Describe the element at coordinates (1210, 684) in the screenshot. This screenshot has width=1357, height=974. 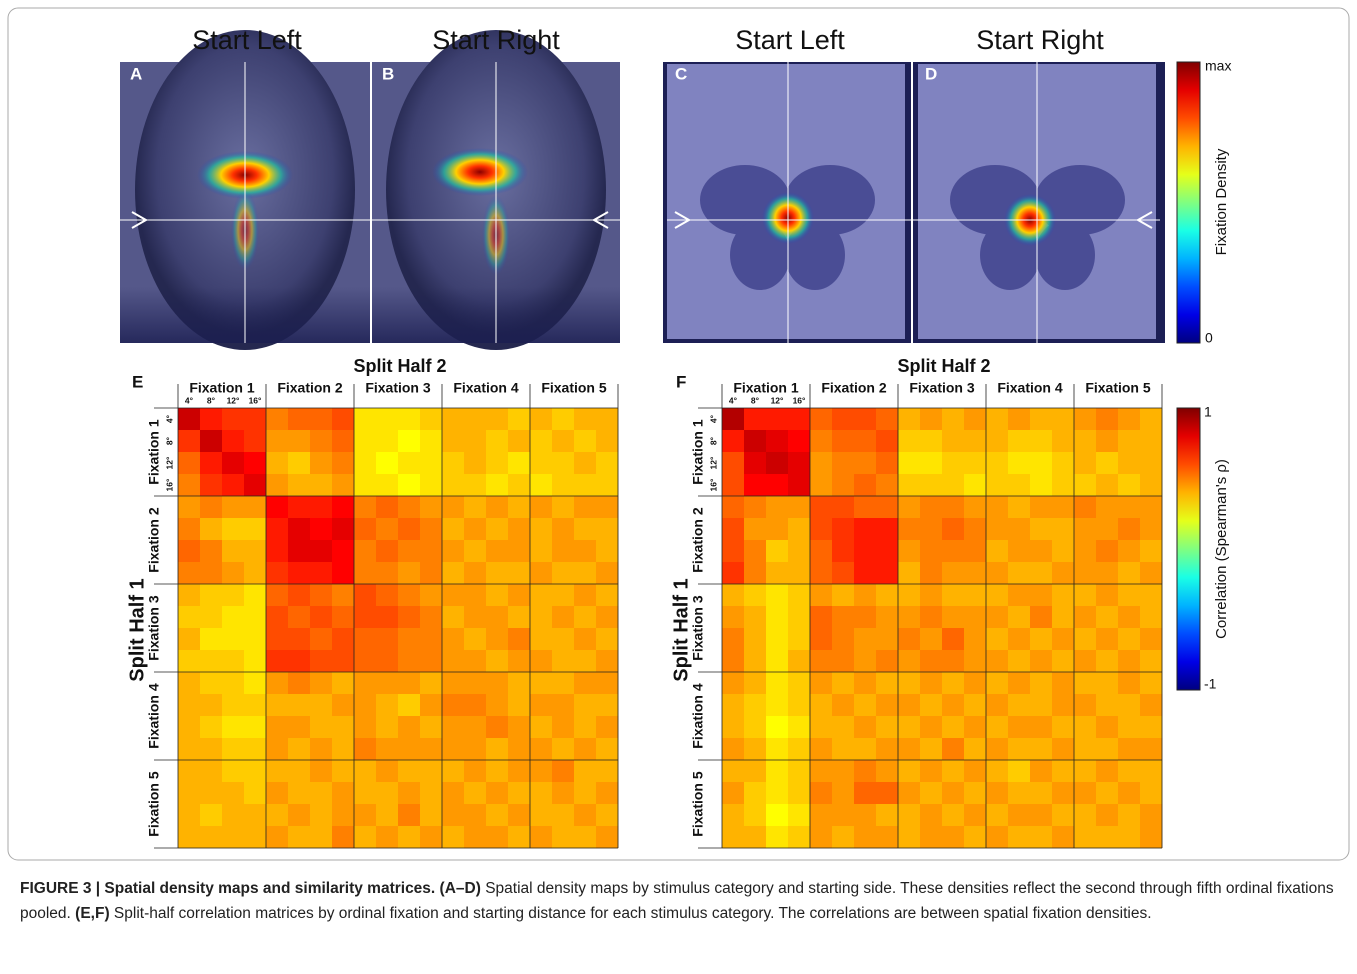
I see `colorbar-tick-label: -1` at that location.